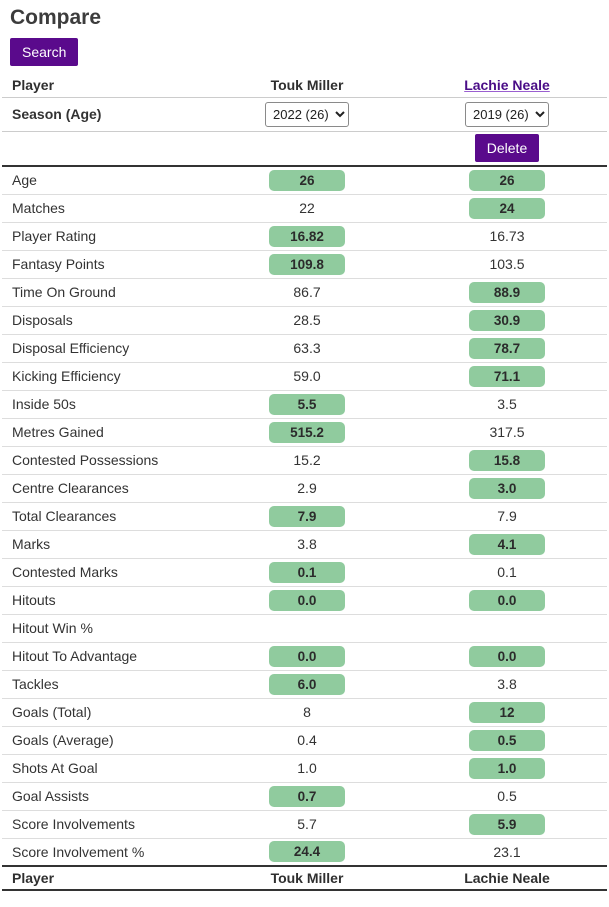 This screenshot has height=907, width=609. What do you see at coordinates (507, 404) in the screenshot?
I see `stat-value: 3.5` at bounding box center [507, 404].